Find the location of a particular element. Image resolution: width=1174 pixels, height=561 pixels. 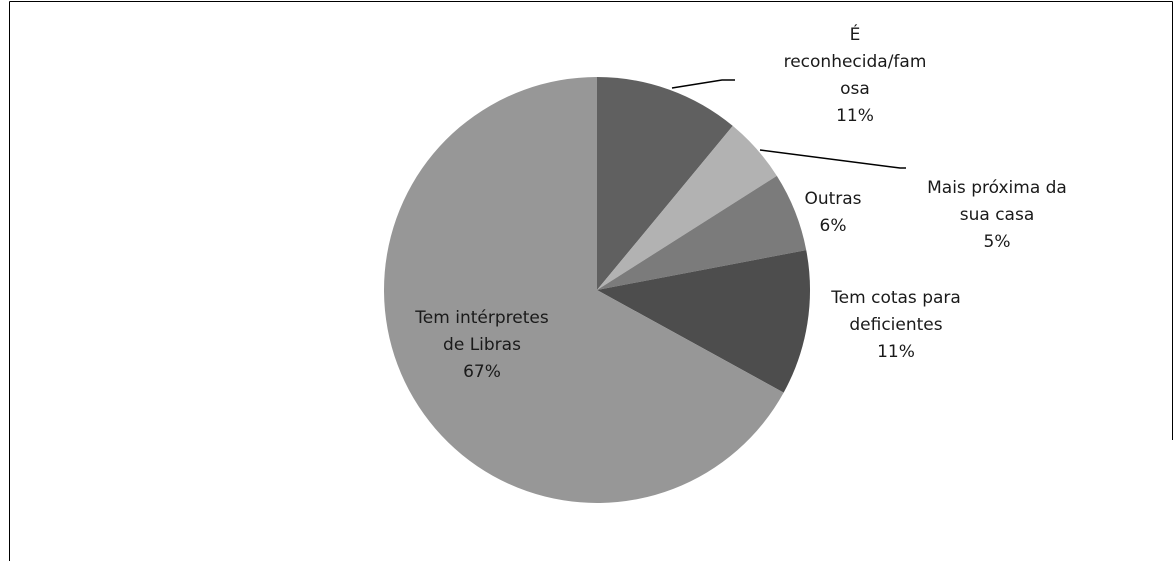

value-label: 5% is located at coordinates (997, 242).